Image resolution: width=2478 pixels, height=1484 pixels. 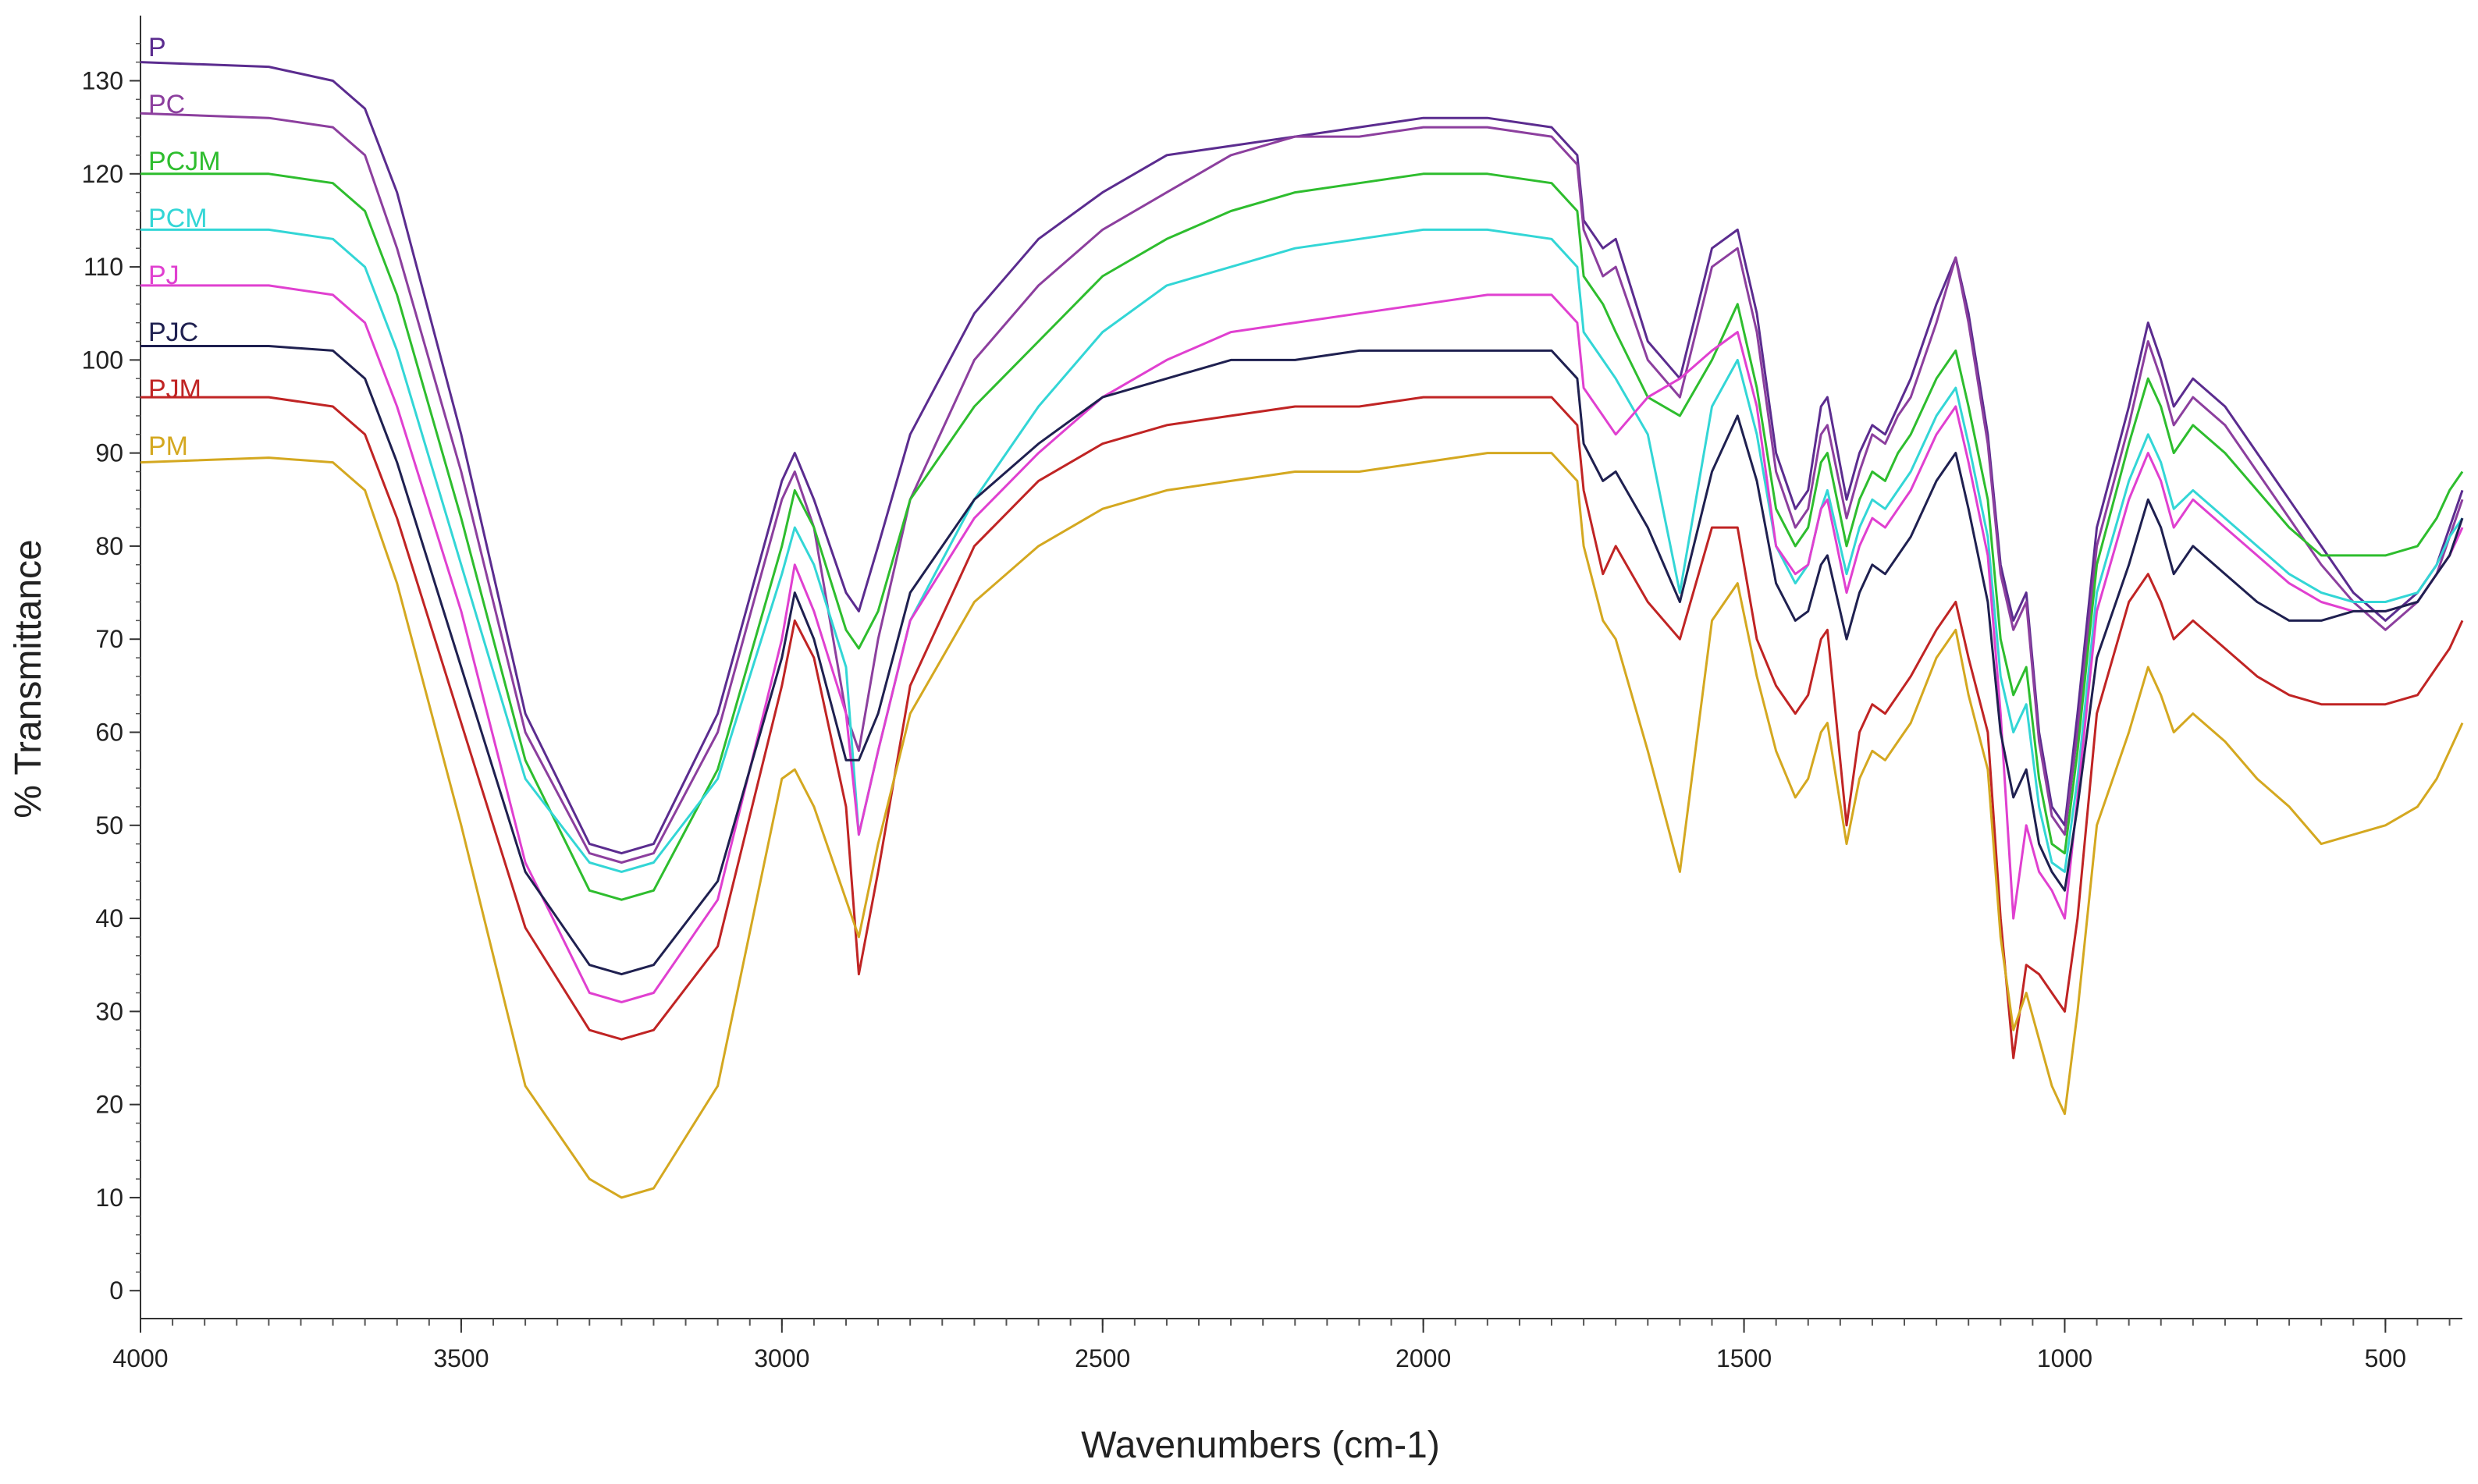 What do you see at coordinates (1102, 1358) in the screenshot?
I see `x-tick-label: 2500` at bounding box center [1102, 1358].